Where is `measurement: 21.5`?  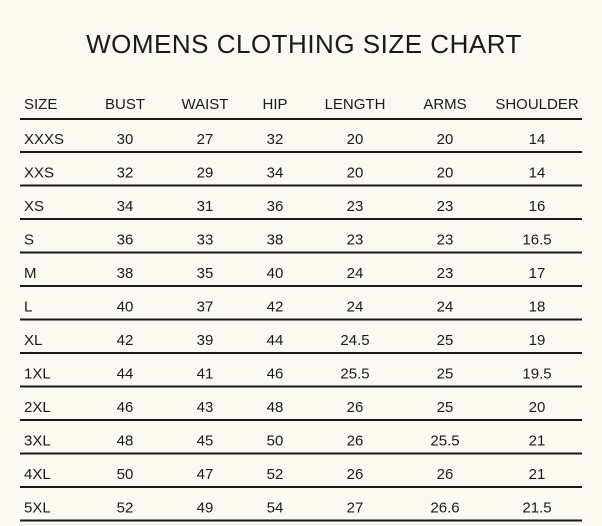
measurement: 21.5 is located at coordinates (536, 507).